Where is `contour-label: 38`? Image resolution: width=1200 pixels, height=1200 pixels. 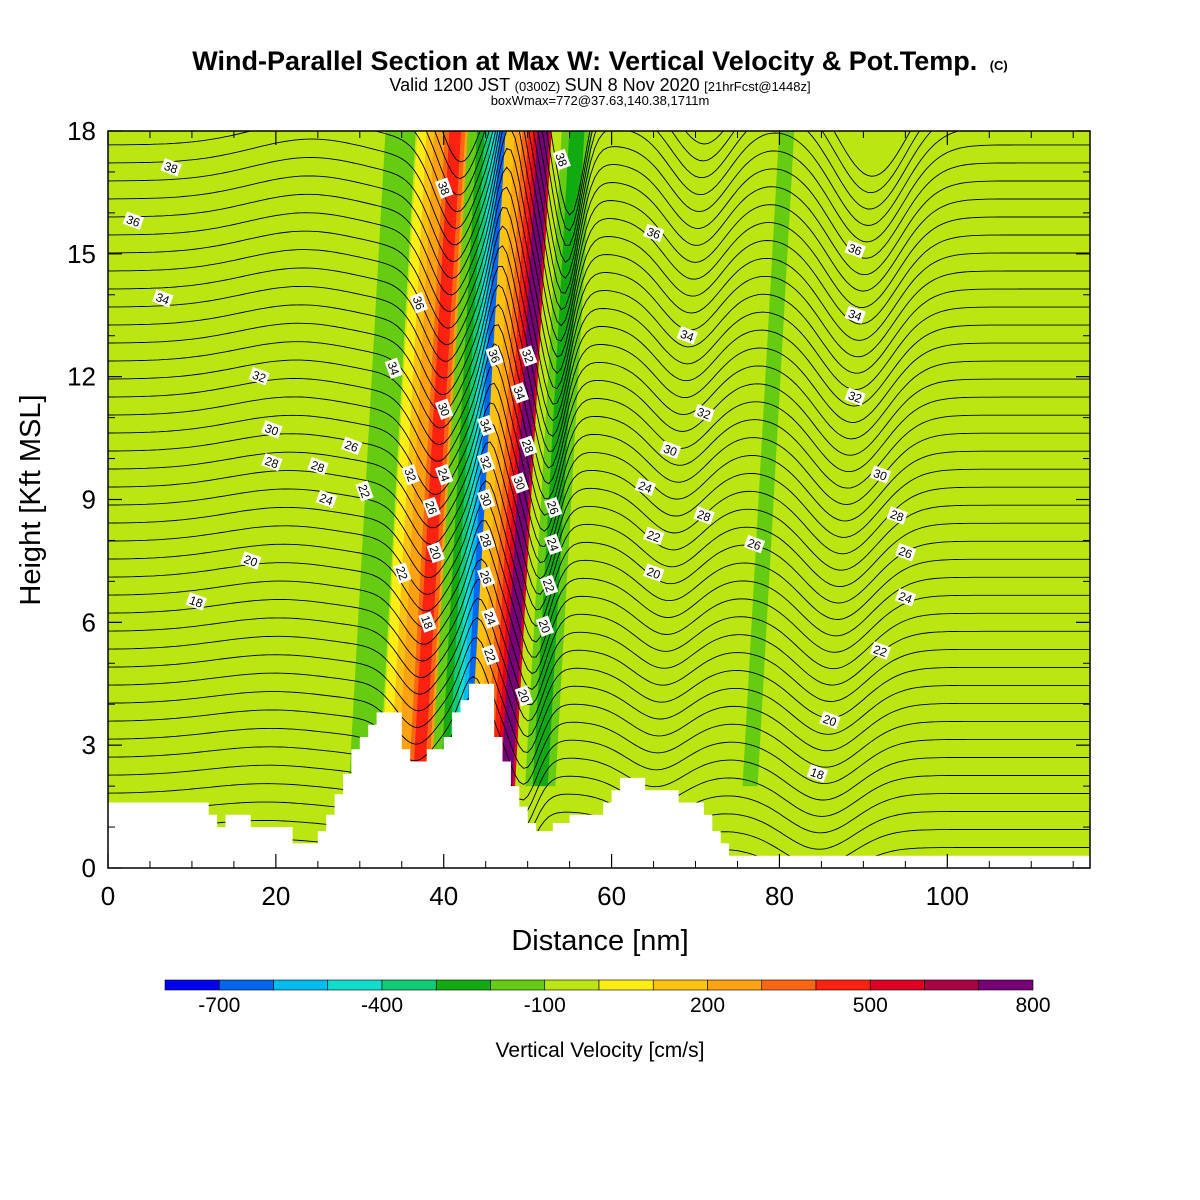
contour-label: 38 is located at coordinates (171, 167).